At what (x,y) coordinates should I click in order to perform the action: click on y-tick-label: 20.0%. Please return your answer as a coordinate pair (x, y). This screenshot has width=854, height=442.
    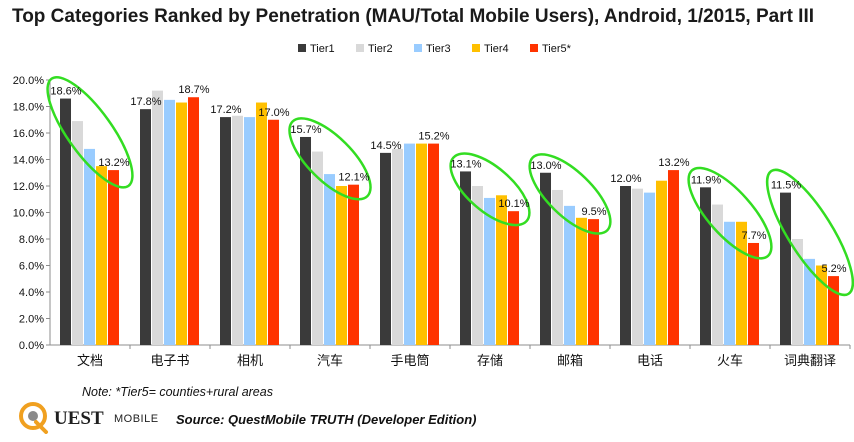
    Looking at the image, I should click on (28, 81).